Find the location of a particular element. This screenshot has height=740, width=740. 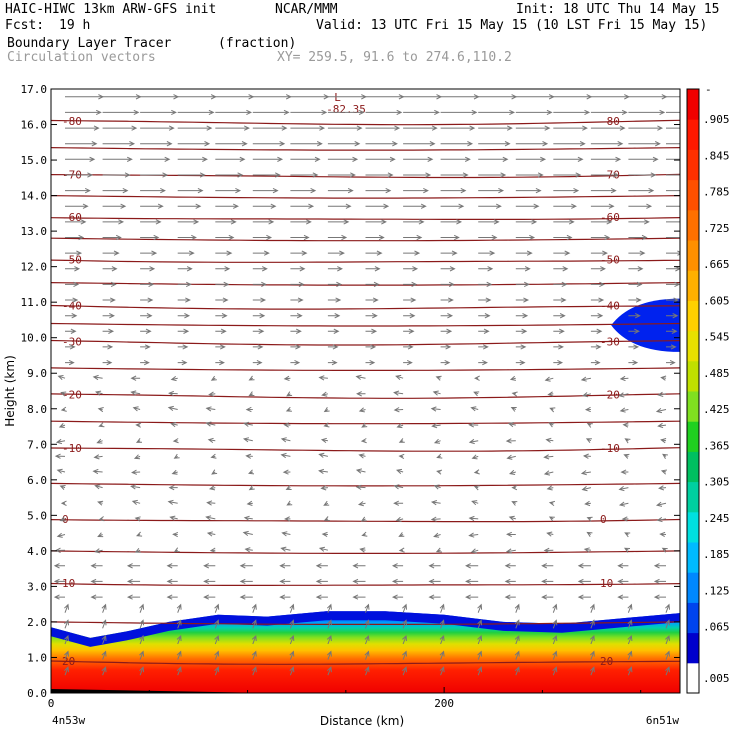

colorbar-label: .005 is located at coordinates (716, 678).